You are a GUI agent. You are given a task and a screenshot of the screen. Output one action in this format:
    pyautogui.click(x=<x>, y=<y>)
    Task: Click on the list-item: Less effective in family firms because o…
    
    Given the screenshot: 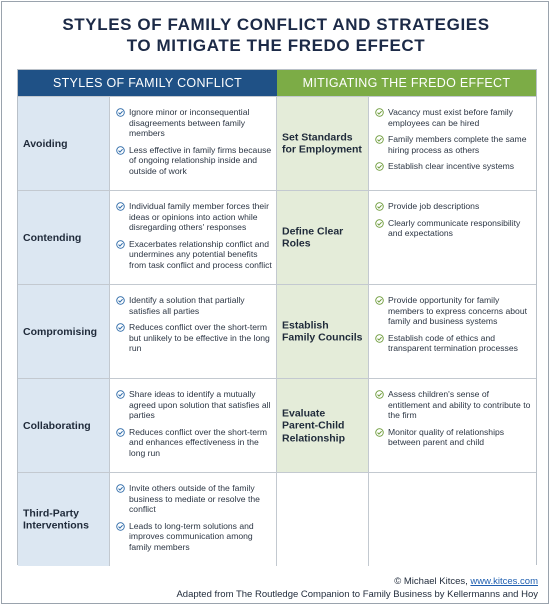 What is the action you would take?
    pyautogui.click(x=194, y=161)
    